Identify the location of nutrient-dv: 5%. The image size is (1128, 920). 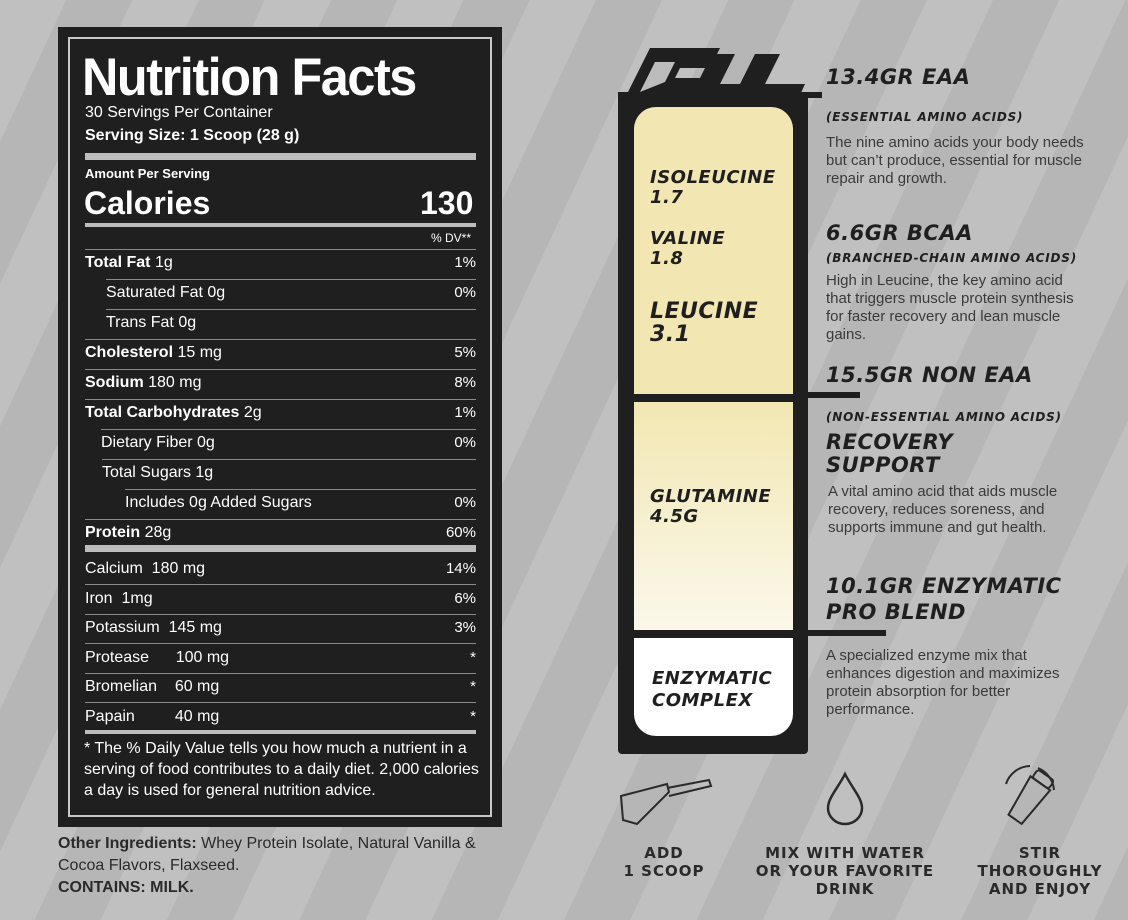
(465, 352).